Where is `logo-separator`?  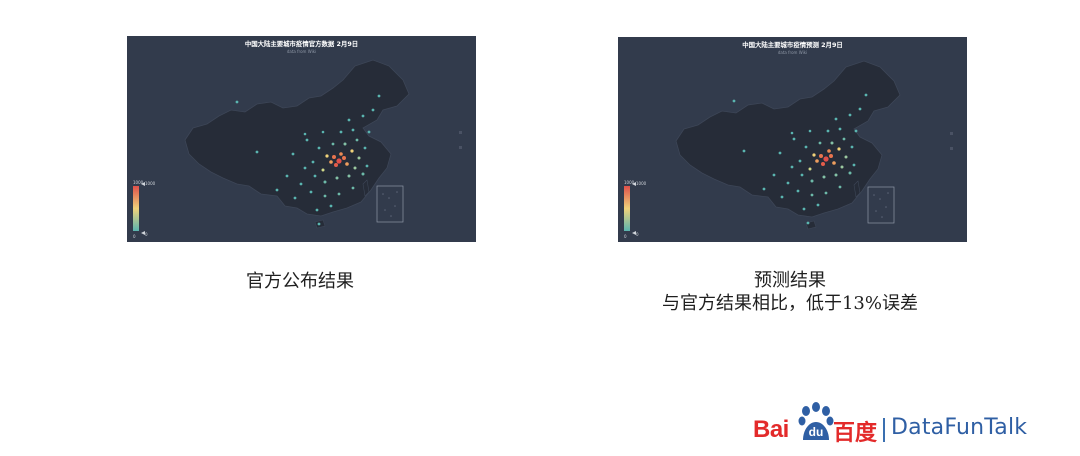 logo-separator is located at coordinates (884, 430).